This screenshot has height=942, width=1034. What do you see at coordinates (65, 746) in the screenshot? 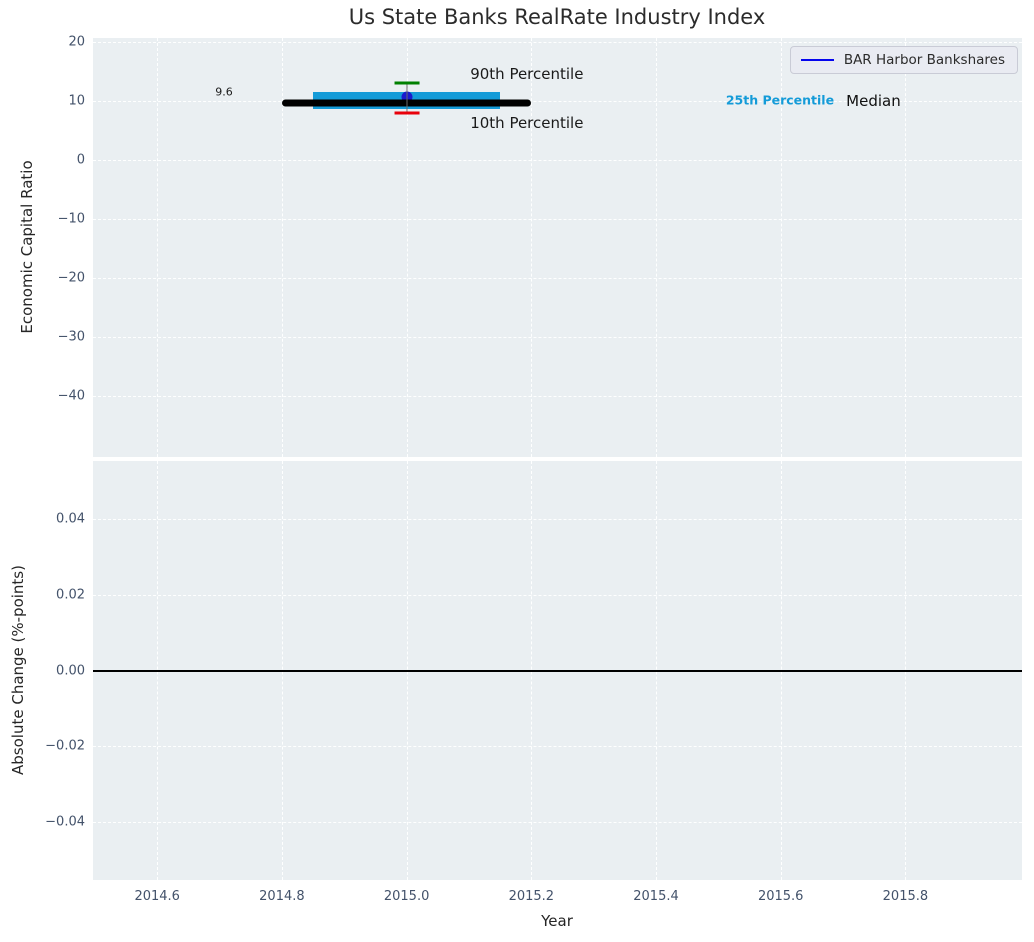
I see `y-tick-label: −0.02` at bounding box center [65, 746].